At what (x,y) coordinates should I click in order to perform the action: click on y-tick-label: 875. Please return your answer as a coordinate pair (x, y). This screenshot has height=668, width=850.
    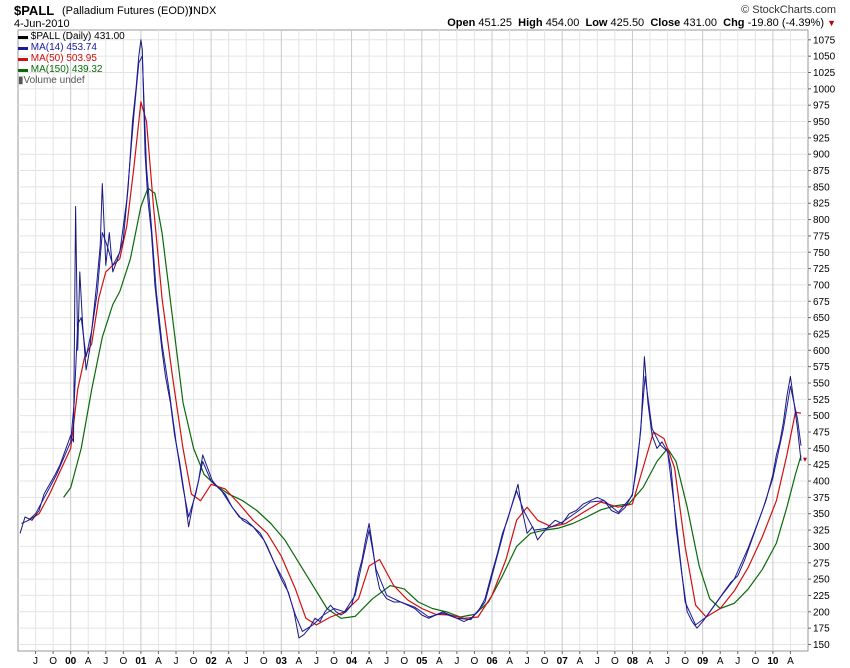
    Looking at the image, I should click on (821, 171).